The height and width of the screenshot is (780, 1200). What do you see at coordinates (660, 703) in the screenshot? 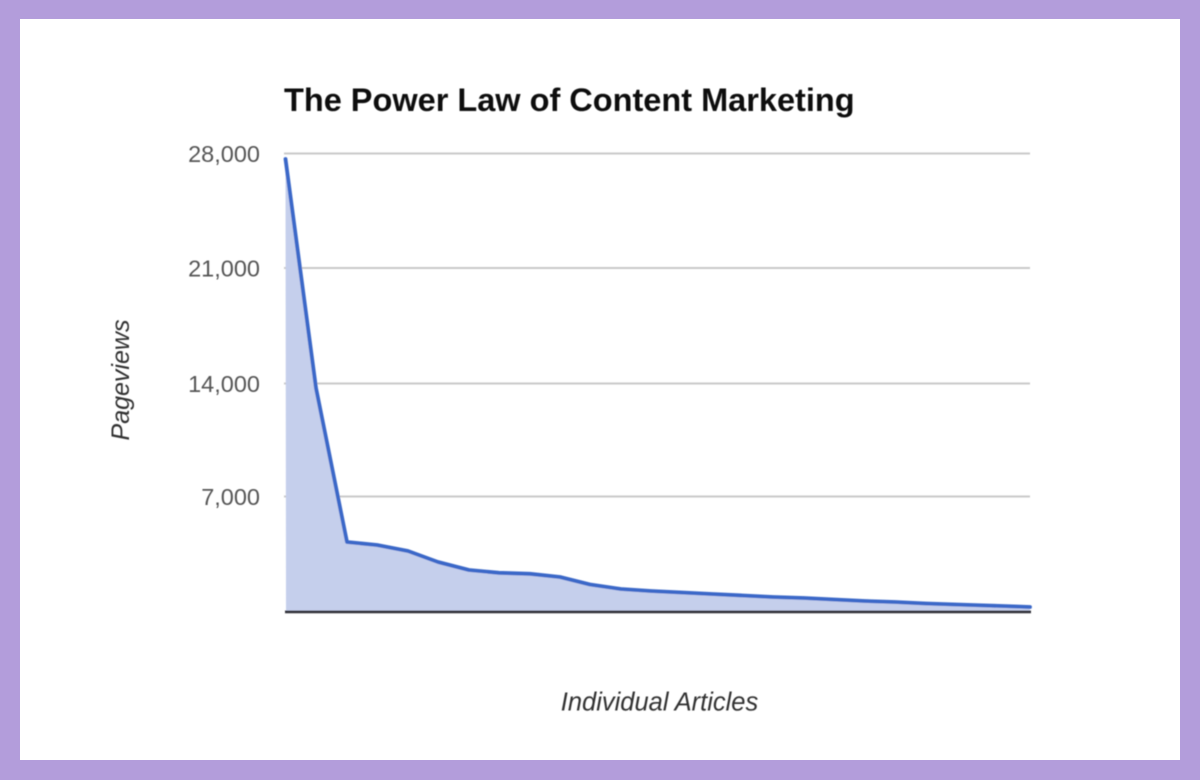
I see `svg-text: Individual Articles` at bounding box center [660, 703].